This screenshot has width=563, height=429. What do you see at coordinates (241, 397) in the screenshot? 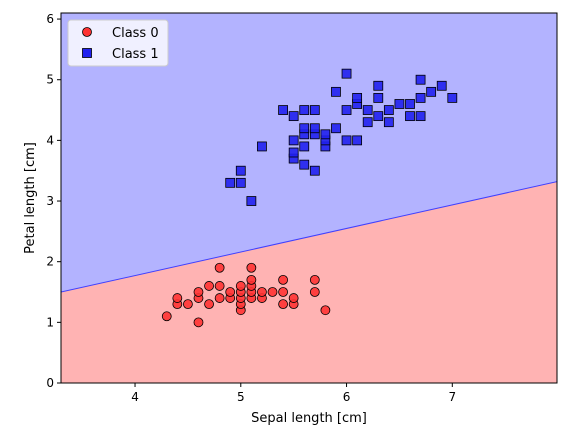
I see `x-tick-label: 5` at bounding box center [241, 397].